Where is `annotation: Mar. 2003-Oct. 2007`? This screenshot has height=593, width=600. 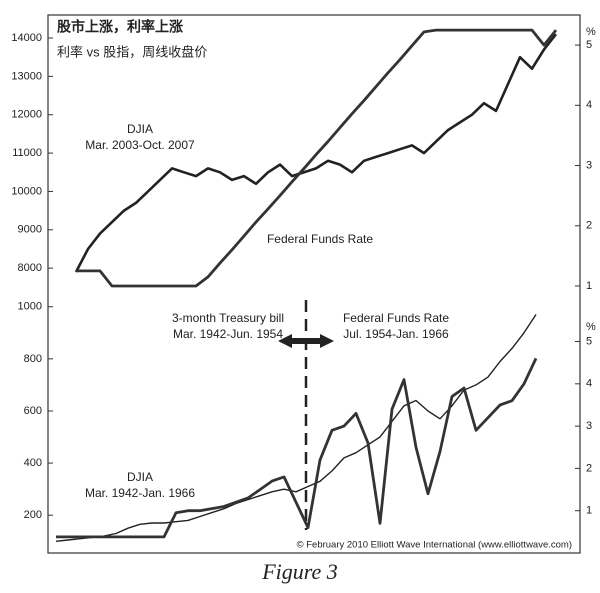 annotation: Mar. 2003-Oct. 2007 is located at coordinates (140, 145).